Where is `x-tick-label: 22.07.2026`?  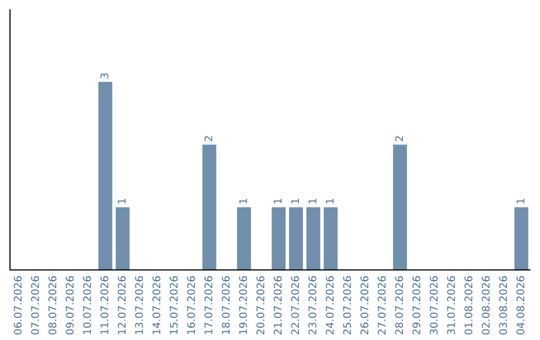 x-tick-label: 22.07.2026 is located at coordinates (295, 305).